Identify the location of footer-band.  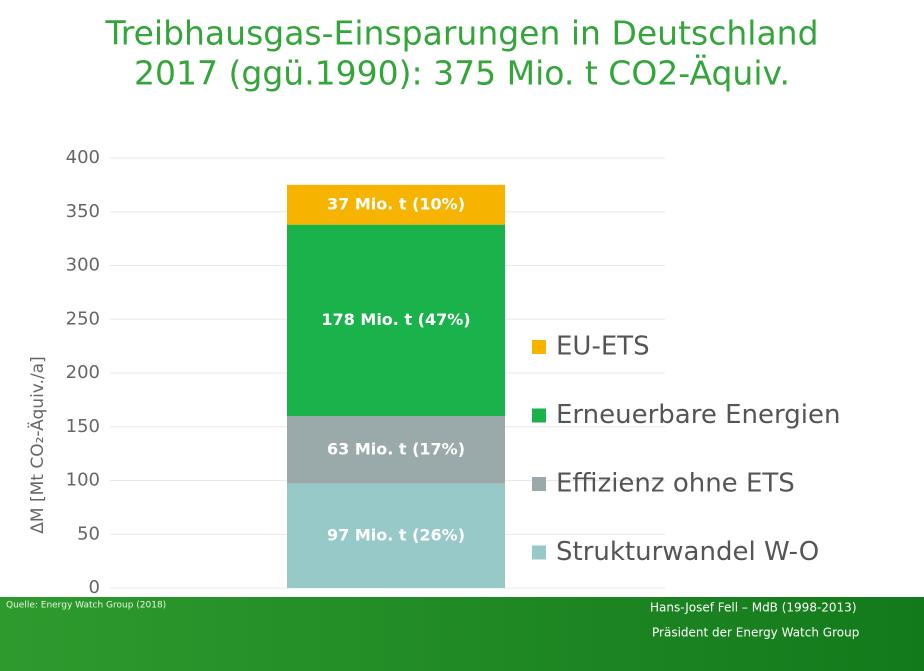
(462, 634).